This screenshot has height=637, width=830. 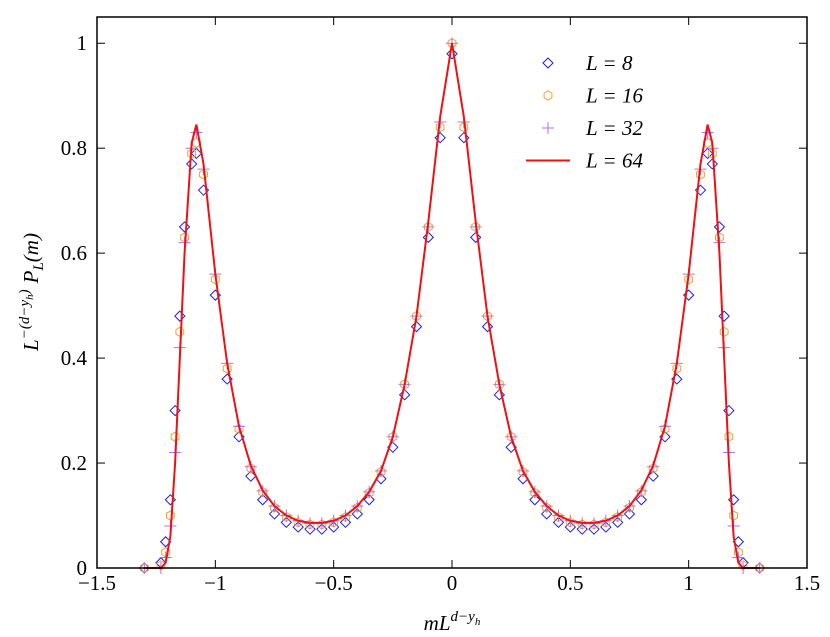 I want to click on y-tick-label: 0, so click(x=82, y=568).